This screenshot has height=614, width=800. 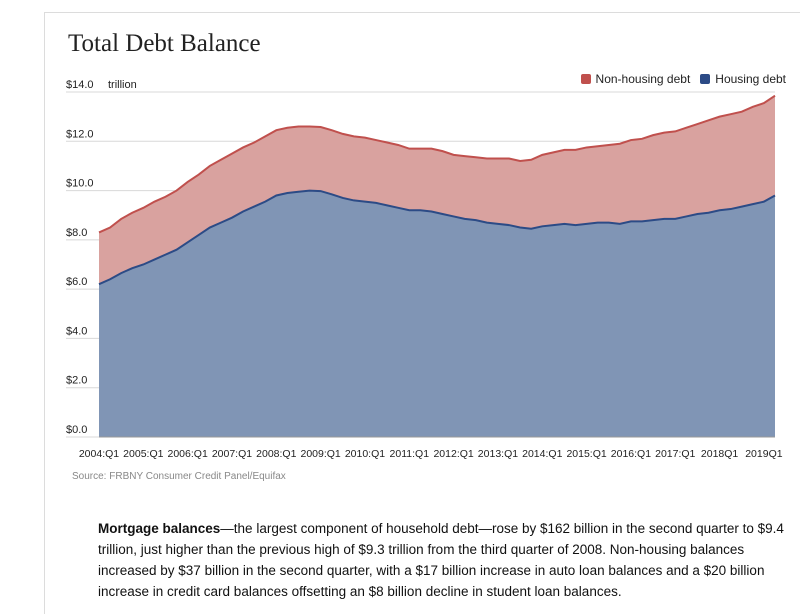 What do you see at coordinates (453, 454) in the screenshot?
I see `x-tick-label: 2012:Q1` at bounding box center [453, 454].